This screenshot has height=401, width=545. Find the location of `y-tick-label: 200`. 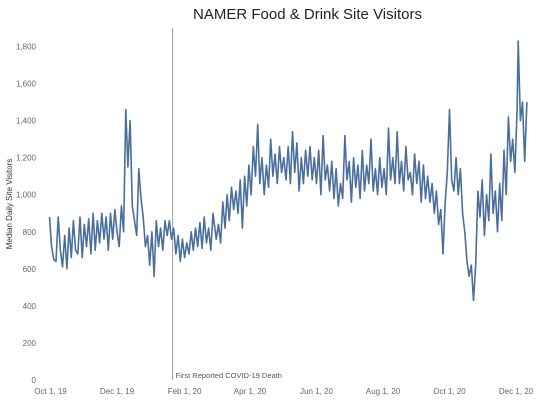

y-tick-label: 200 is located at coordinates (30, 343).